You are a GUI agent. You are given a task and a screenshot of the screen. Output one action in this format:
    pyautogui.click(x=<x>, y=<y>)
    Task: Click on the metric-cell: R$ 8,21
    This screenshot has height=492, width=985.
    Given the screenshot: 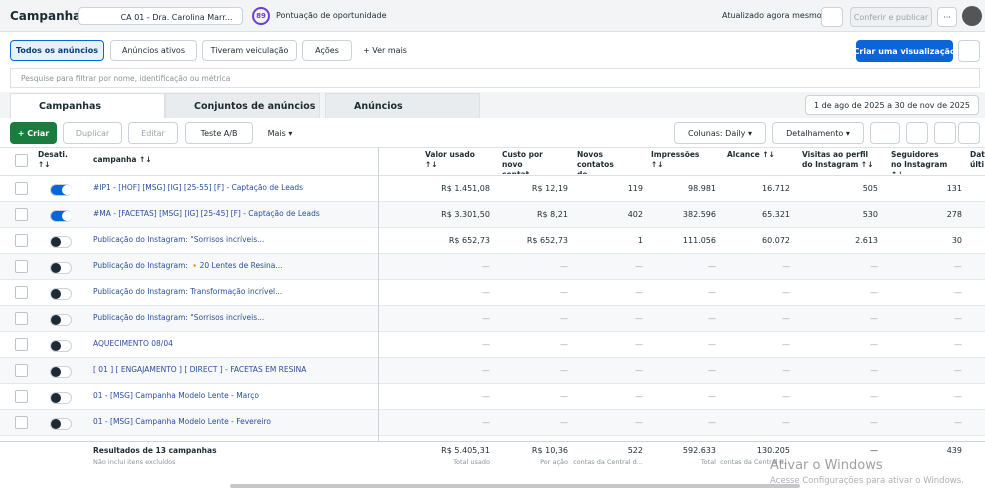 What is the action you would take?
    pyautogui.click(x=552, y=214)
    